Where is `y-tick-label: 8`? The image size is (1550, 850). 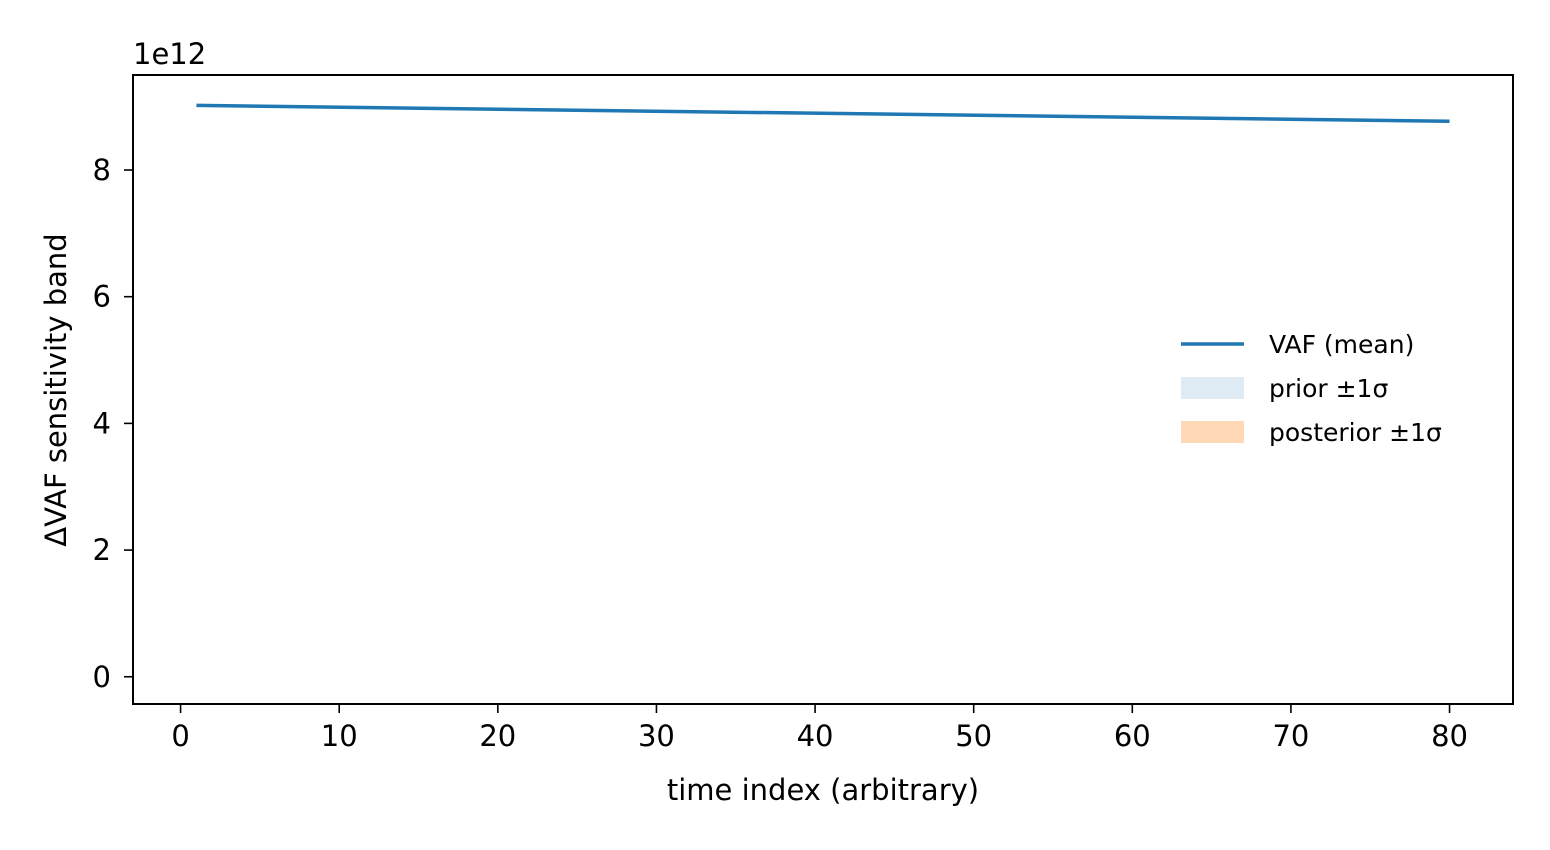 y-tick-label: 8 is located at coordinates (102, 170).